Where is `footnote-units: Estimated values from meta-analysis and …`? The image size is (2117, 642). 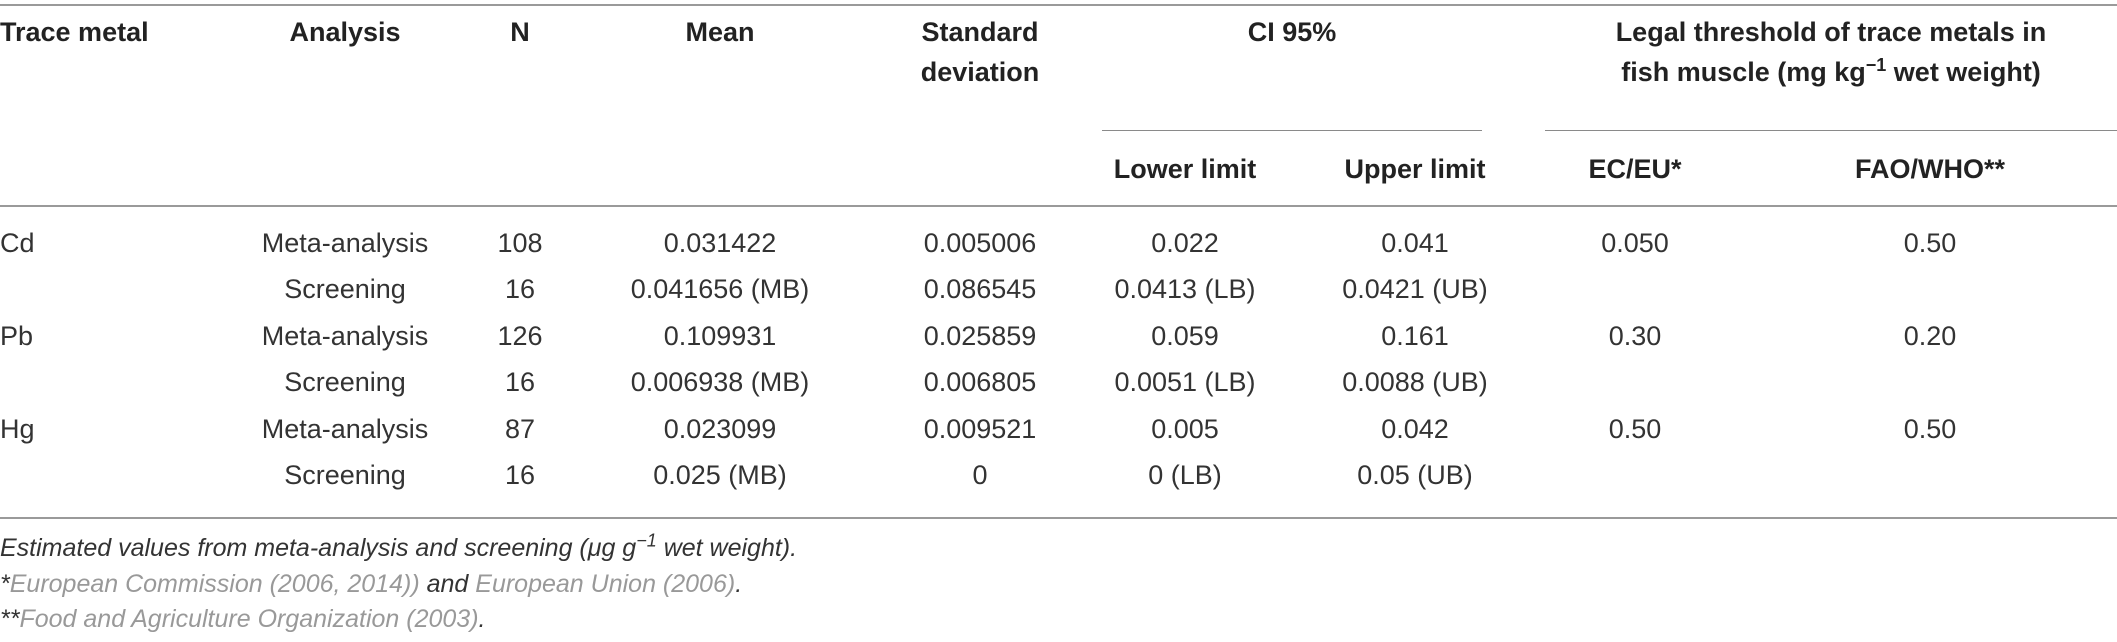 footnote-units: Estimated values from meta-analysis and … is located at coordinates (399, 546).